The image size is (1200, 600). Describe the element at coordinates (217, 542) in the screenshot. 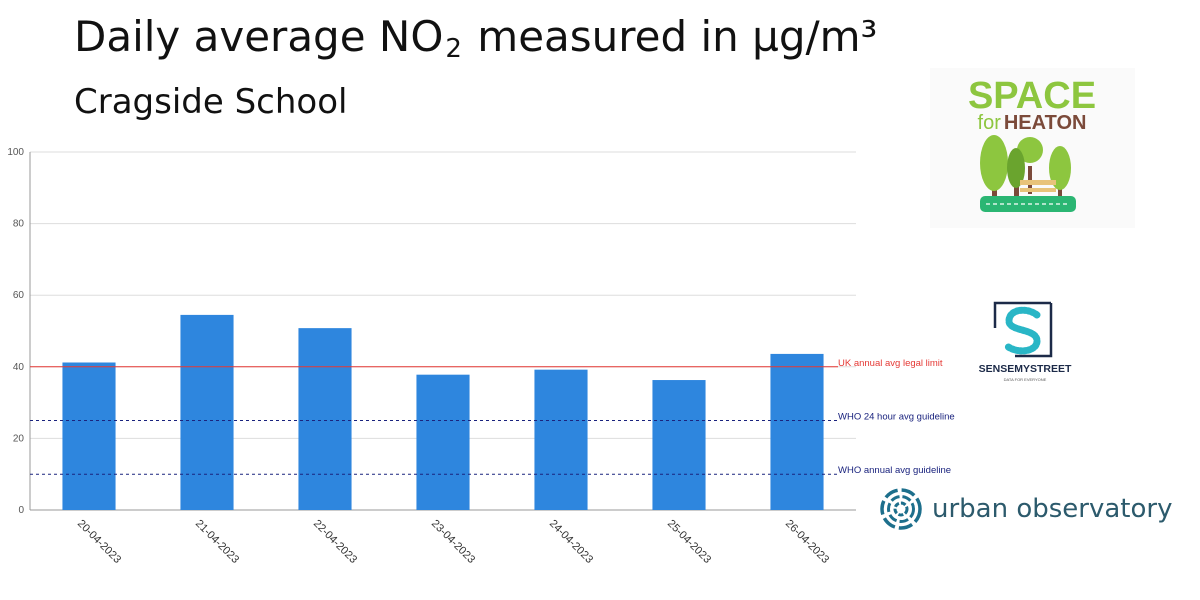

I see `x-tick-label: 21-04-2023` at that location.